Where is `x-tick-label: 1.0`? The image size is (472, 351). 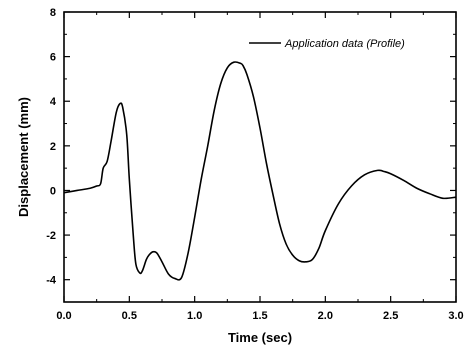 x-tick-label: 1.0 is located at coordinates (194, 316).